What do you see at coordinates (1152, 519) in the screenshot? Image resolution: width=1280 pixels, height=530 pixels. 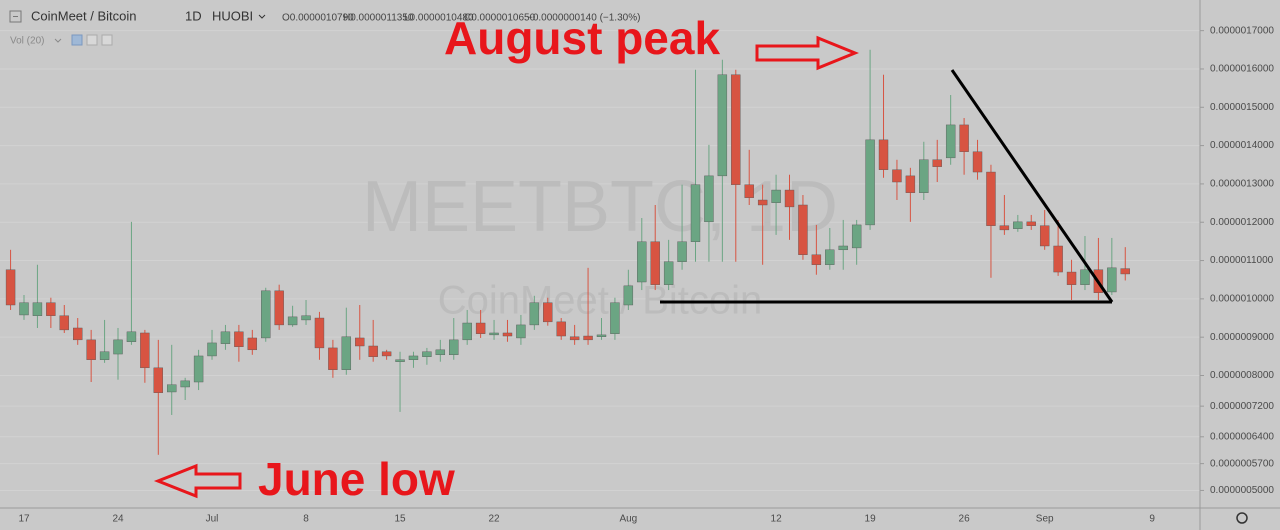 I see `x-tick-label: 9` at bounding box center [1152, 519].